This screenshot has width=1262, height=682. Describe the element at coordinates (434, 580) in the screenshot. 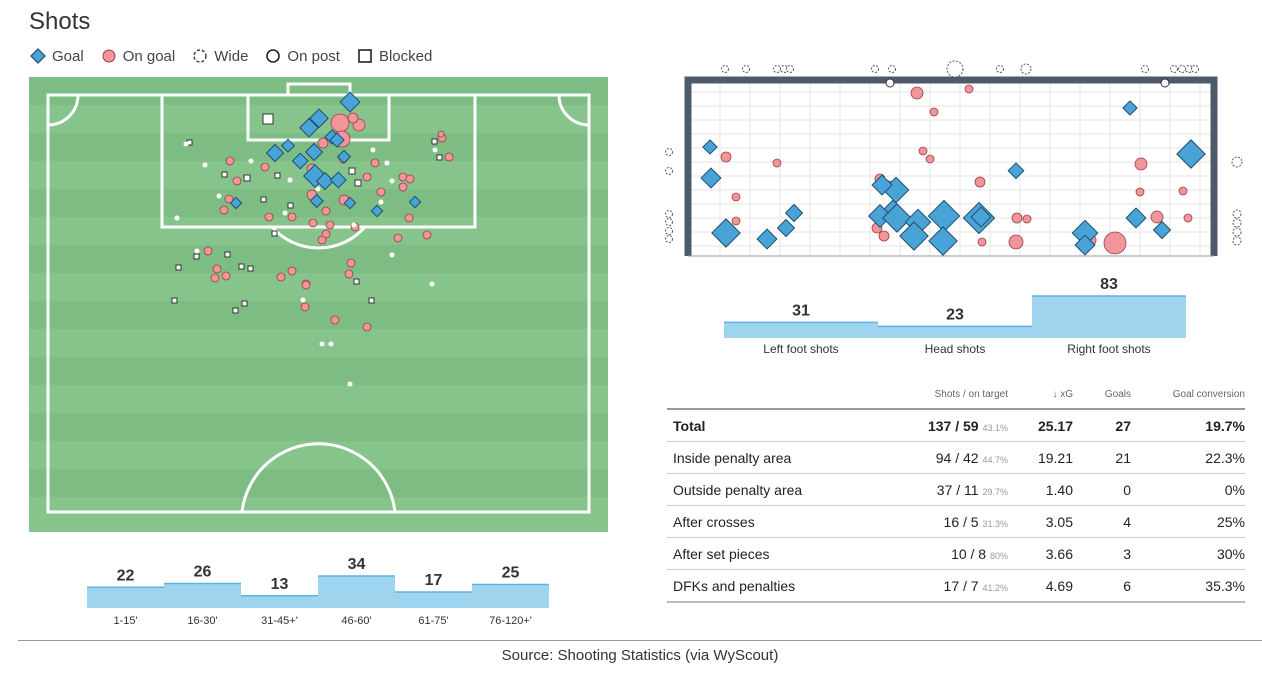

I see `bar-value-label-4: 17` at that location.